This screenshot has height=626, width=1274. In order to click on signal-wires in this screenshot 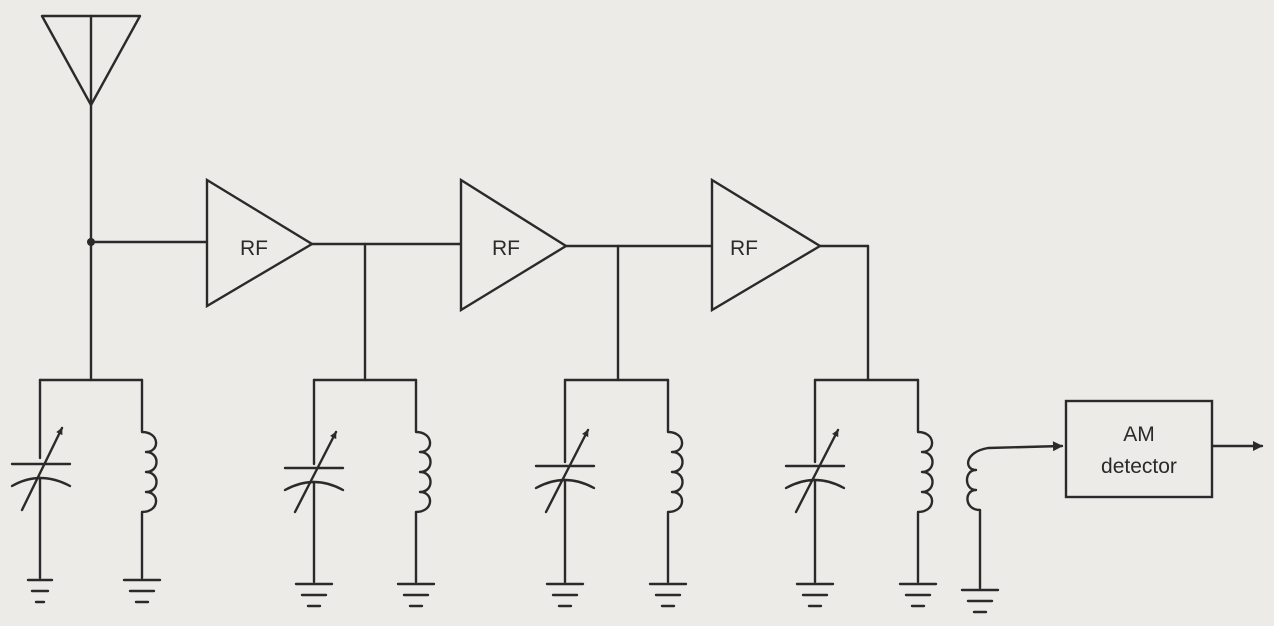, I will do `click(479, 311)`.